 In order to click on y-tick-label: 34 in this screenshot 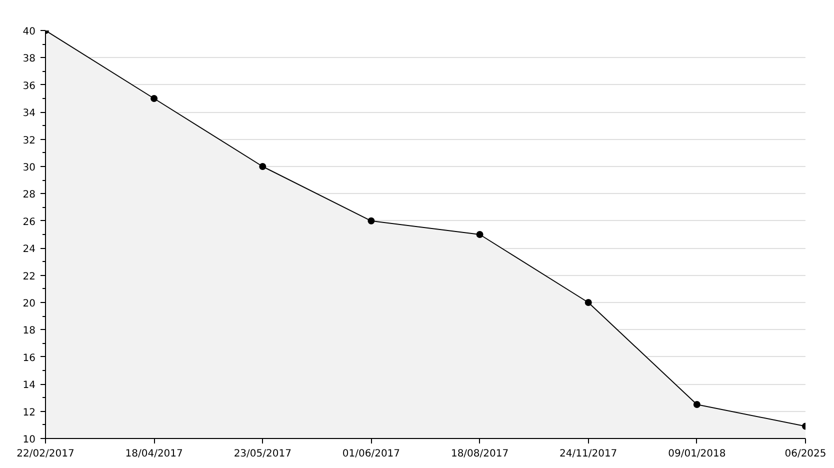, I will do `click(29, 114)`.